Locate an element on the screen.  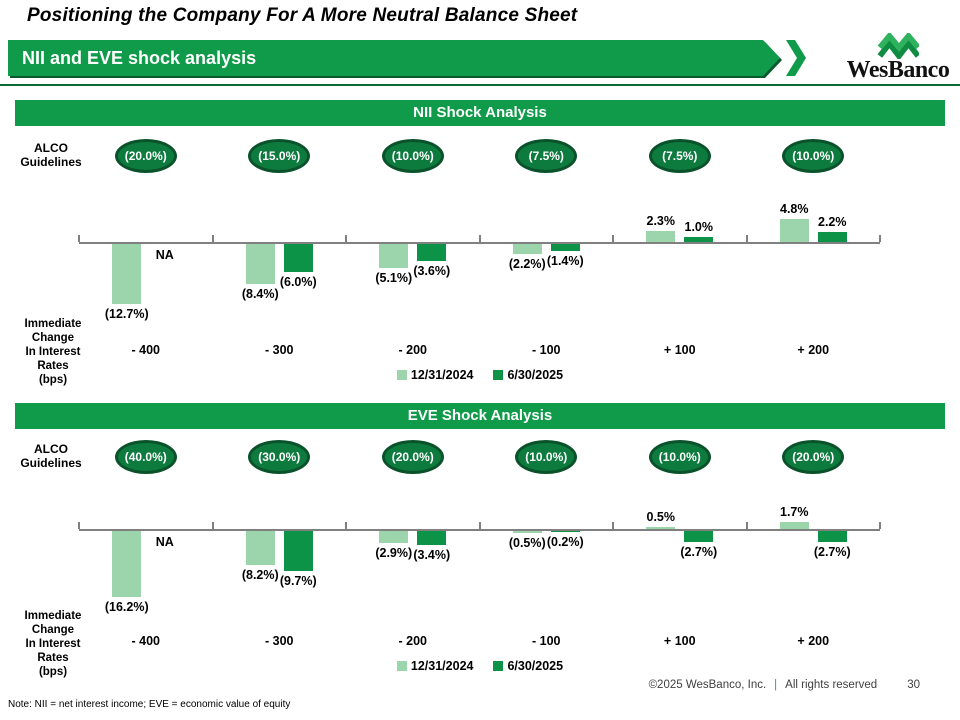
bar-value-label: (3.4%) is located at coordinates (432, 554).